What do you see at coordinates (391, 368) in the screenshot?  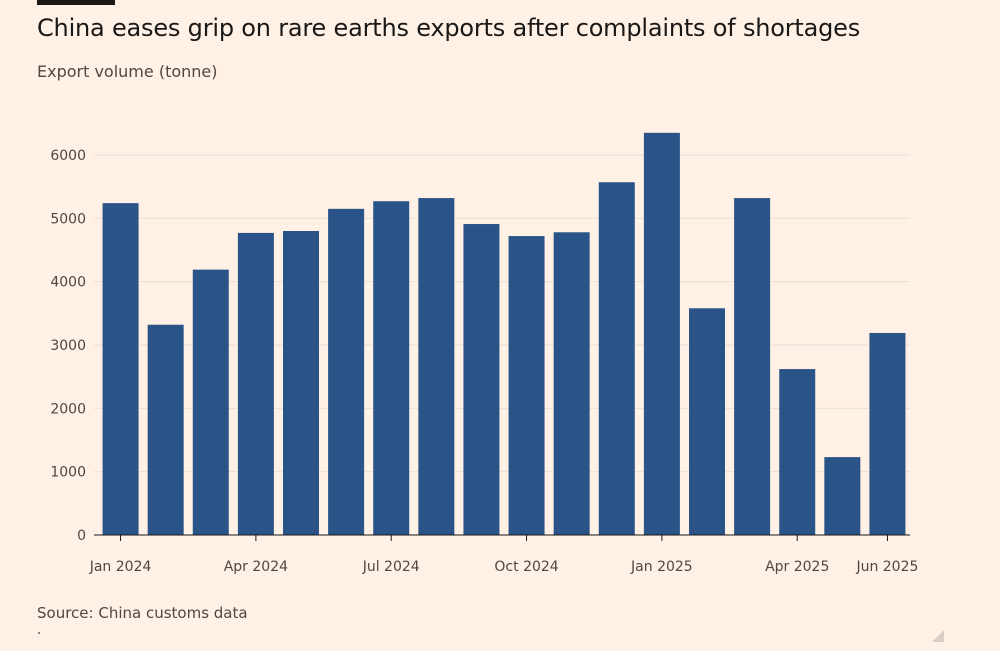 I see `bar-jul-2024` at bounding box center [391, 368].